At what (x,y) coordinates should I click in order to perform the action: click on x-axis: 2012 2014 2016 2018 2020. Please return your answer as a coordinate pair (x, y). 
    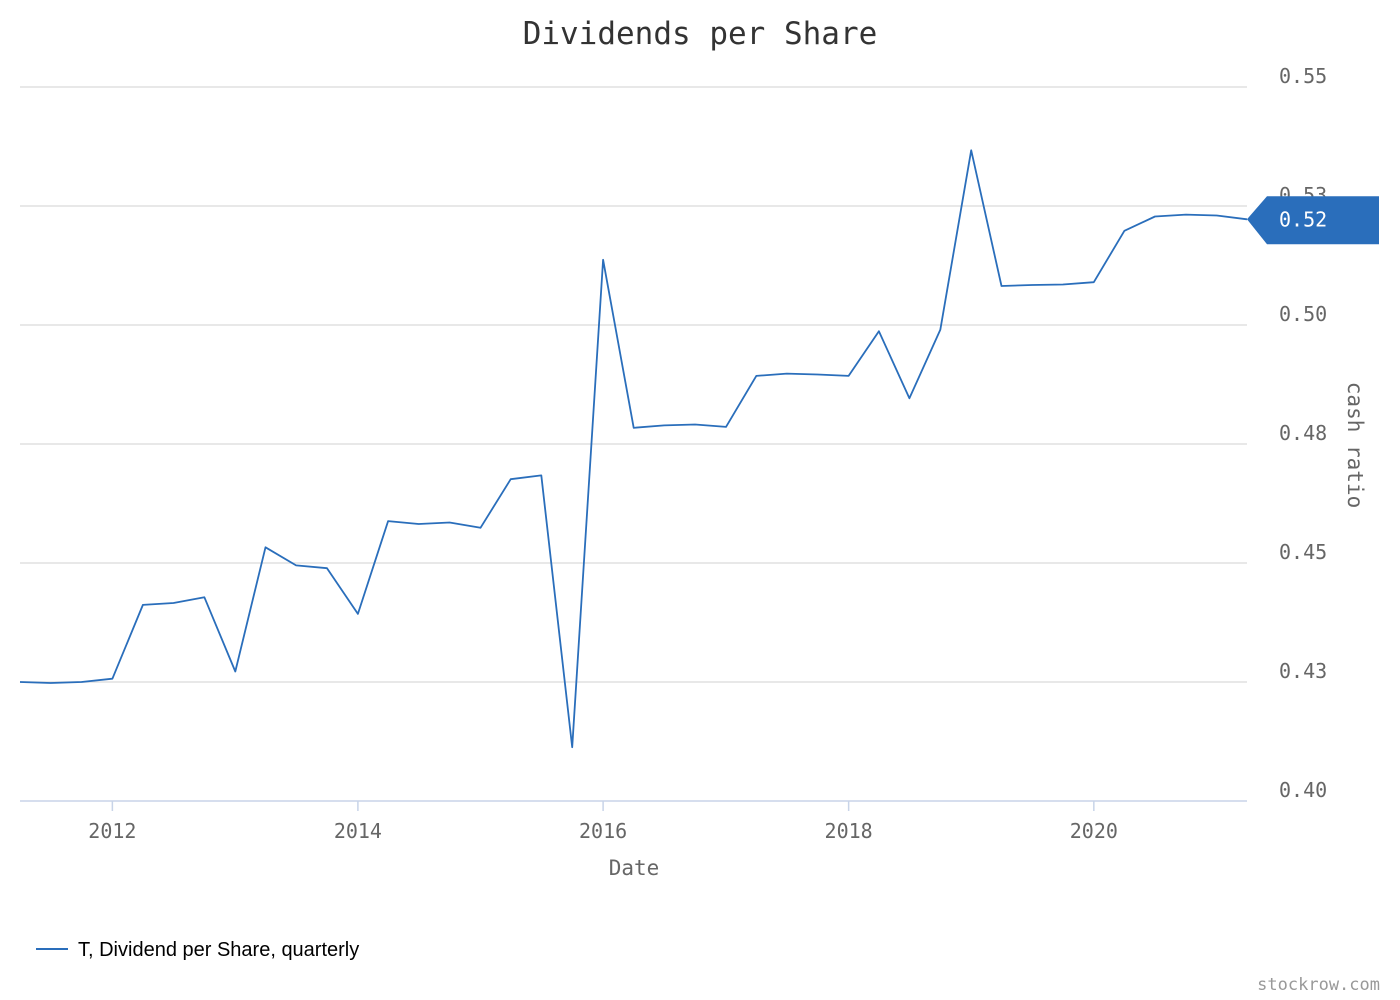
    Looking at the image, I should click on (603, 822).